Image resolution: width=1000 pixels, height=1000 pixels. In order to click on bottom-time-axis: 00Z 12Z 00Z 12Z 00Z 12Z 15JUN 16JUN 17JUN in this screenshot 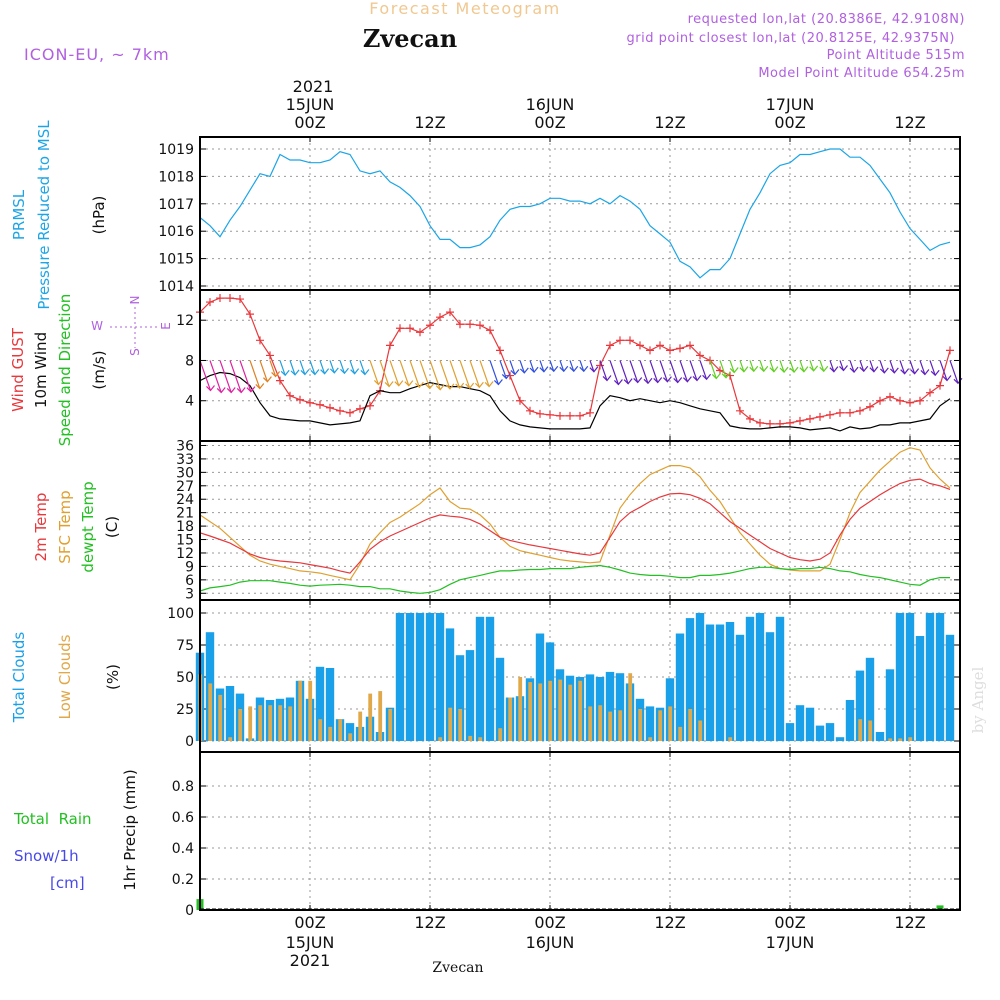, I will do `click(606, 932)`.